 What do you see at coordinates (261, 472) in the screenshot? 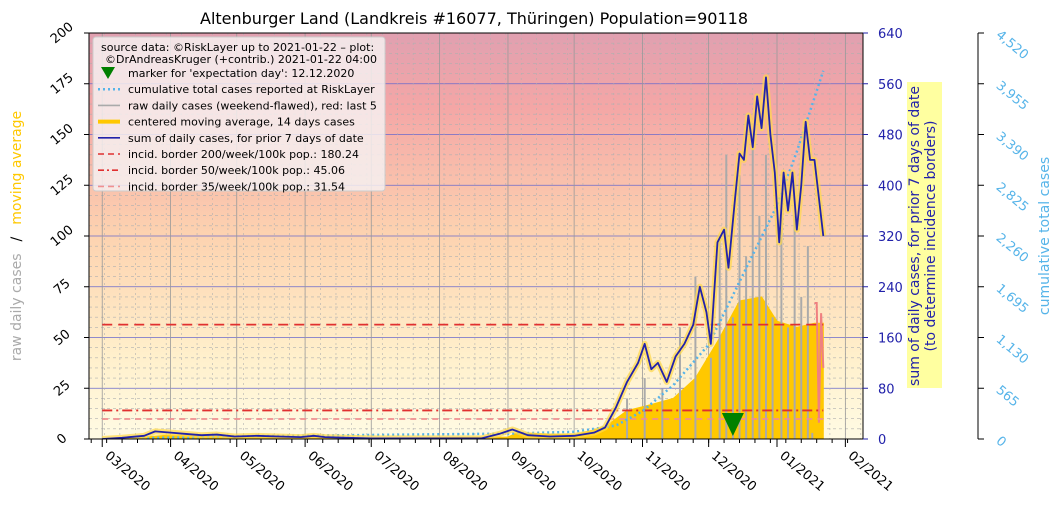
I see `x-tick-label: 05/2020` at bounding box center [261, 472].